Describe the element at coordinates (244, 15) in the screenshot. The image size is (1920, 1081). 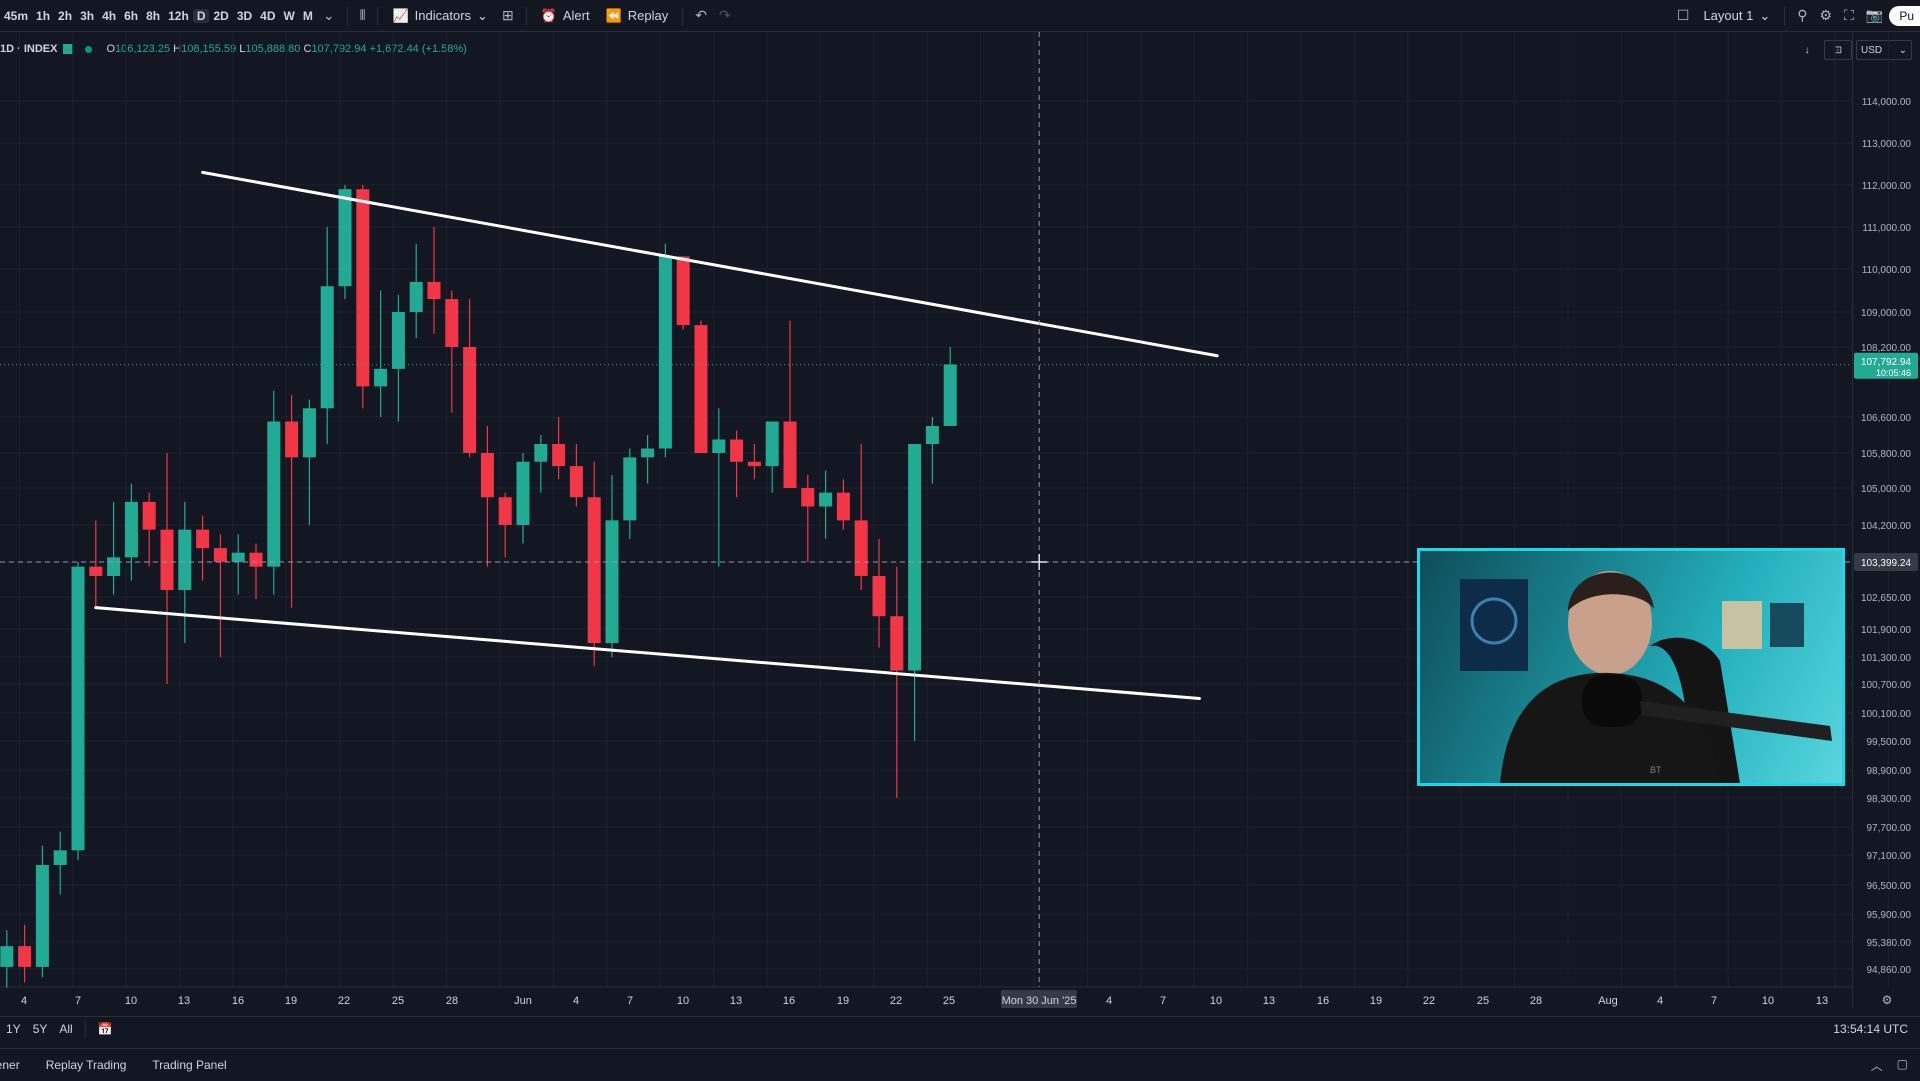
I see `timeframe-3d: 3D` at that location.